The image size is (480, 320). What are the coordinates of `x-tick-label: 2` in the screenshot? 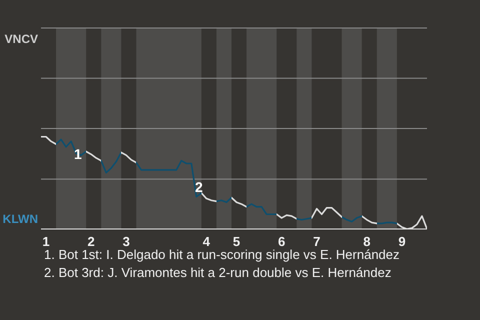 It's located at (91, 242).